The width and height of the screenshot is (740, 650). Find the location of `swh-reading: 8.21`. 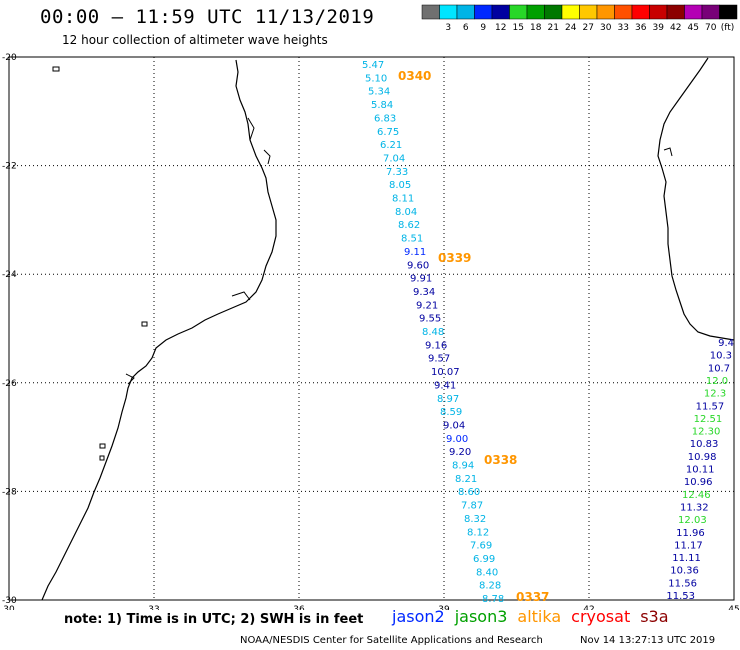

swh-reading: 8.21 is located at coordinates (466, 479).